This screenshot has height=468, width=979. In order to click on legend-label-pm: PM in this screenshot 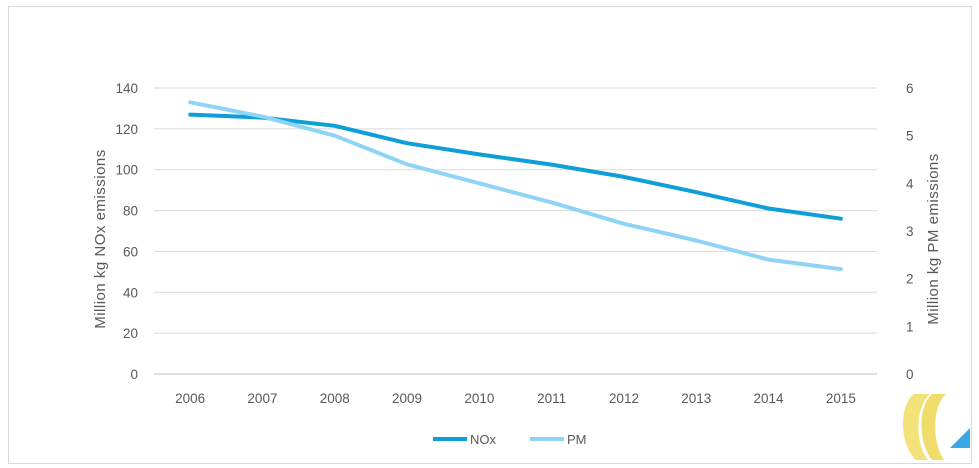, I will do `click(577, 439)`.